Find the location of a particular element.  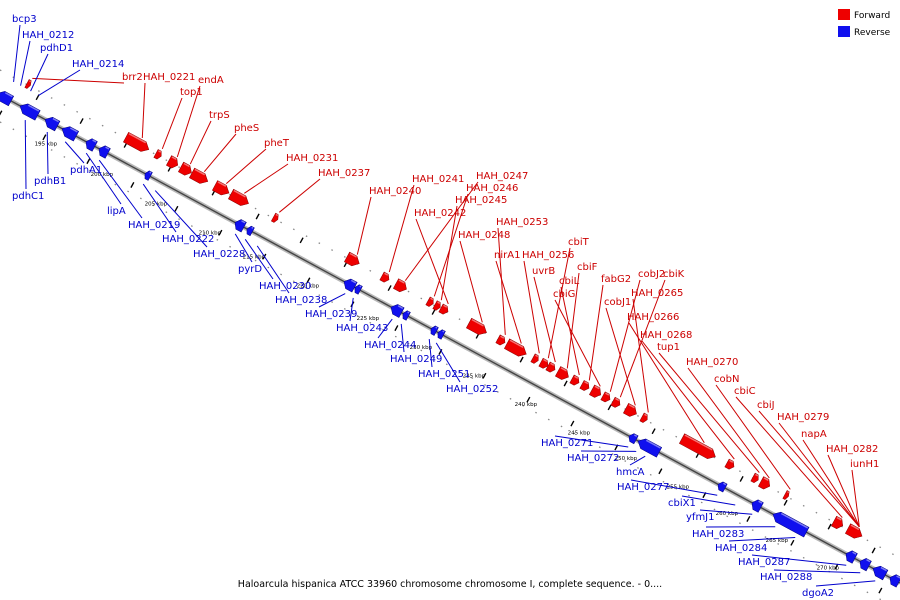

legend-forward-label: Forward is located at coordinates (872, 16).